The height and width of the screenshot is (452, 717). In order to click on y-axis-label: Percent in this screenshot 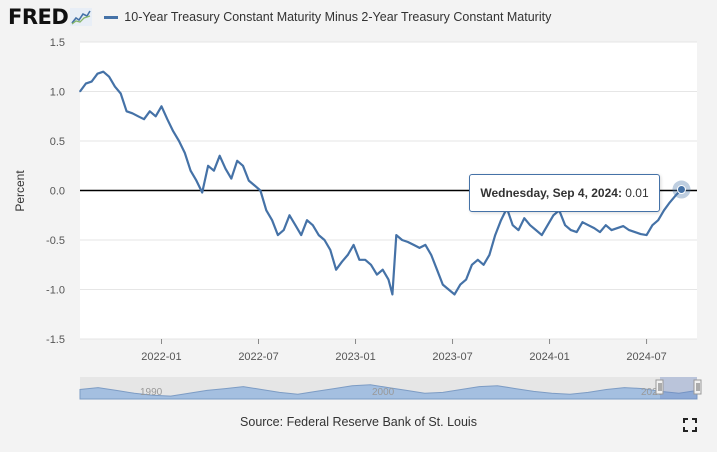, I will do `click(20, 191)`.